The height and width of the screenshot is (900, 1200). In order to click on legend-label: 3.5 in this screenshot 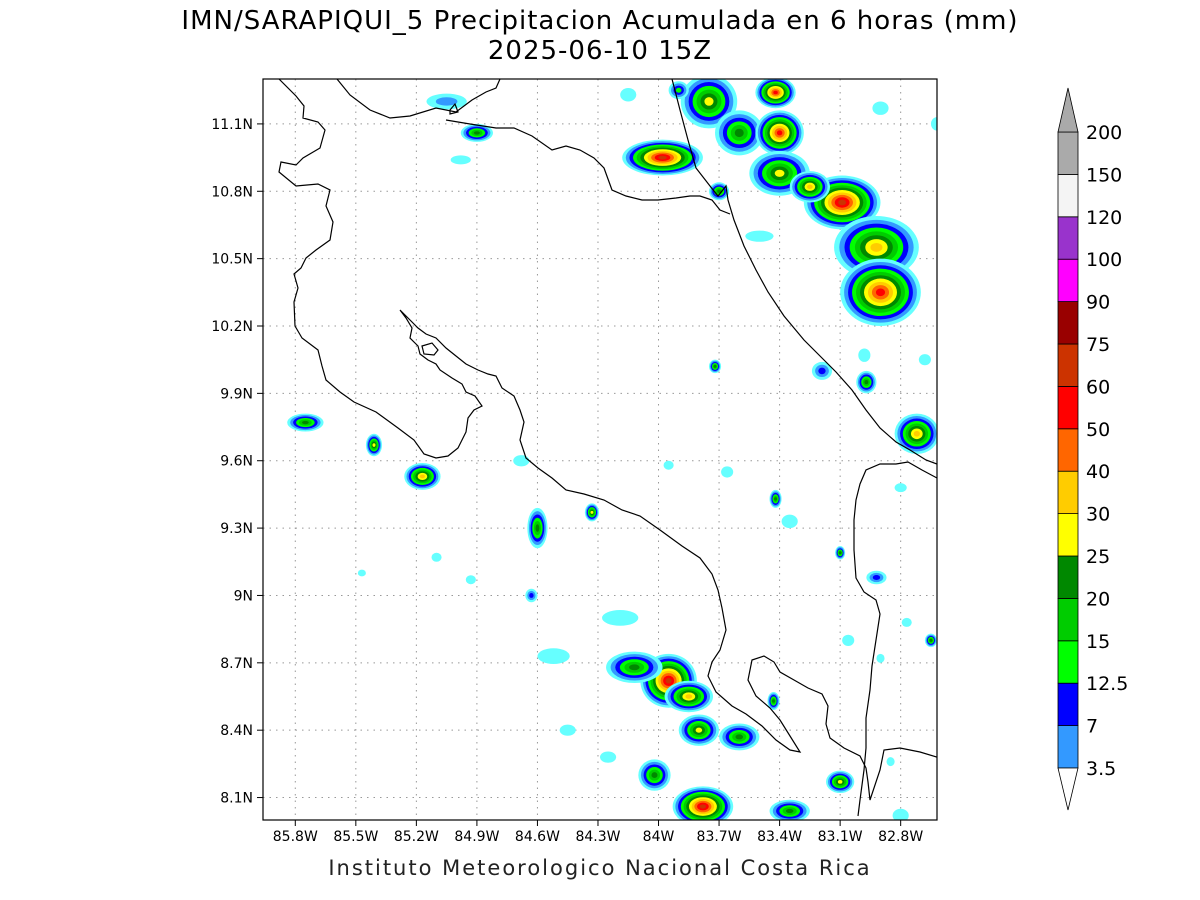, I will do `click(1101, 769)`.